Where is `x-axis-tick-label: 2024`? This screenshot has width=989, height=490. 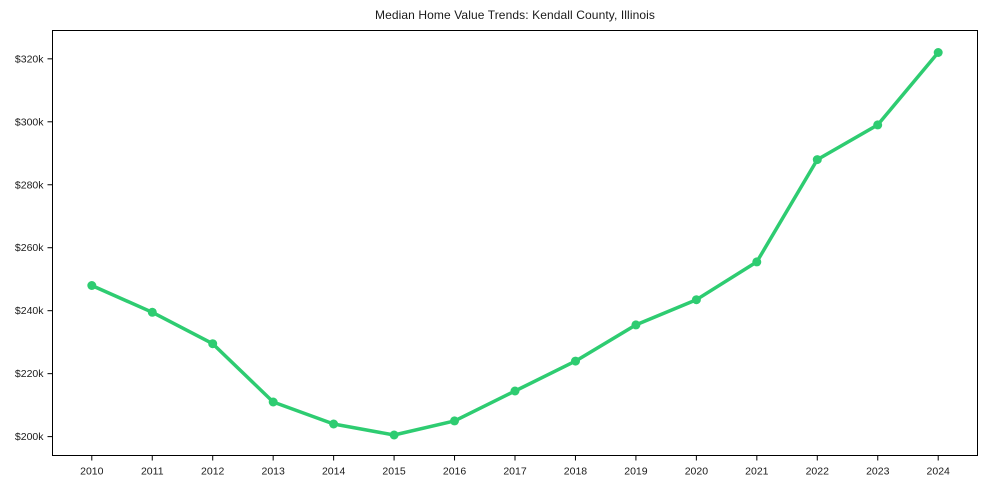 x-axis-tick-label: 2024 is located at coordinates (939, 472).